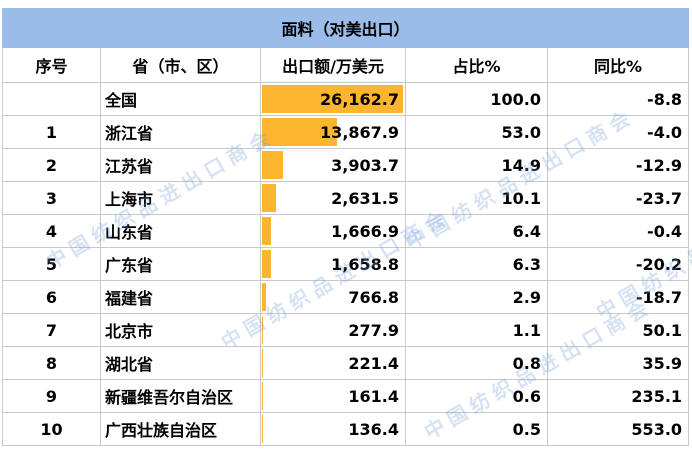 Image resolution: width=692 pixels, height=450 pixels. What do you see at coordinates (618, 330) in the screenshot?
I see `row-yoy: 50.1` at bounding box center [618, 330].